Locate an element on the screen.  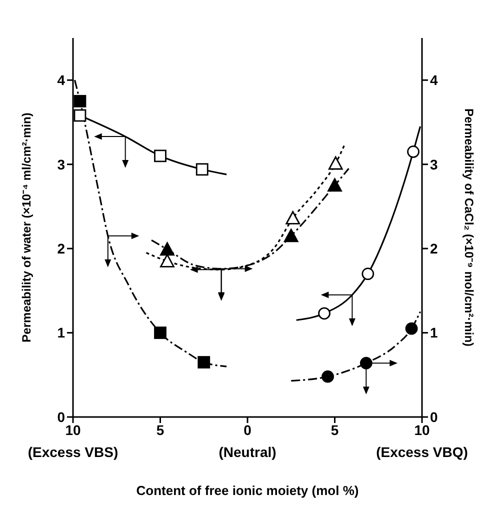
y-tick-label: 3 is located at coordinates (61, 164).